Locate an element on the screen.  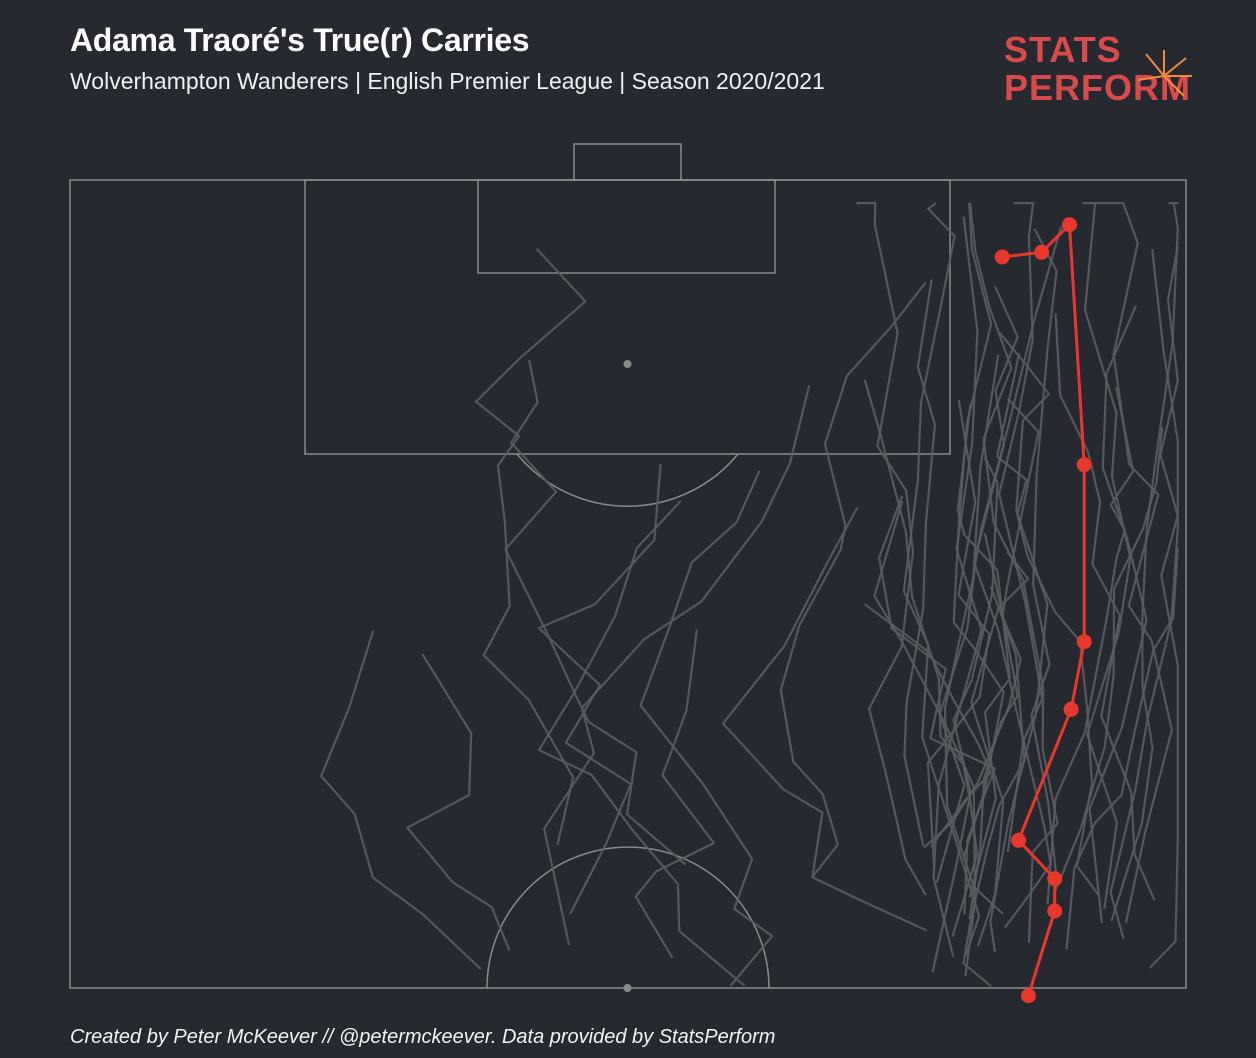
highlighted-carry is located at coordinates (1043, 610).